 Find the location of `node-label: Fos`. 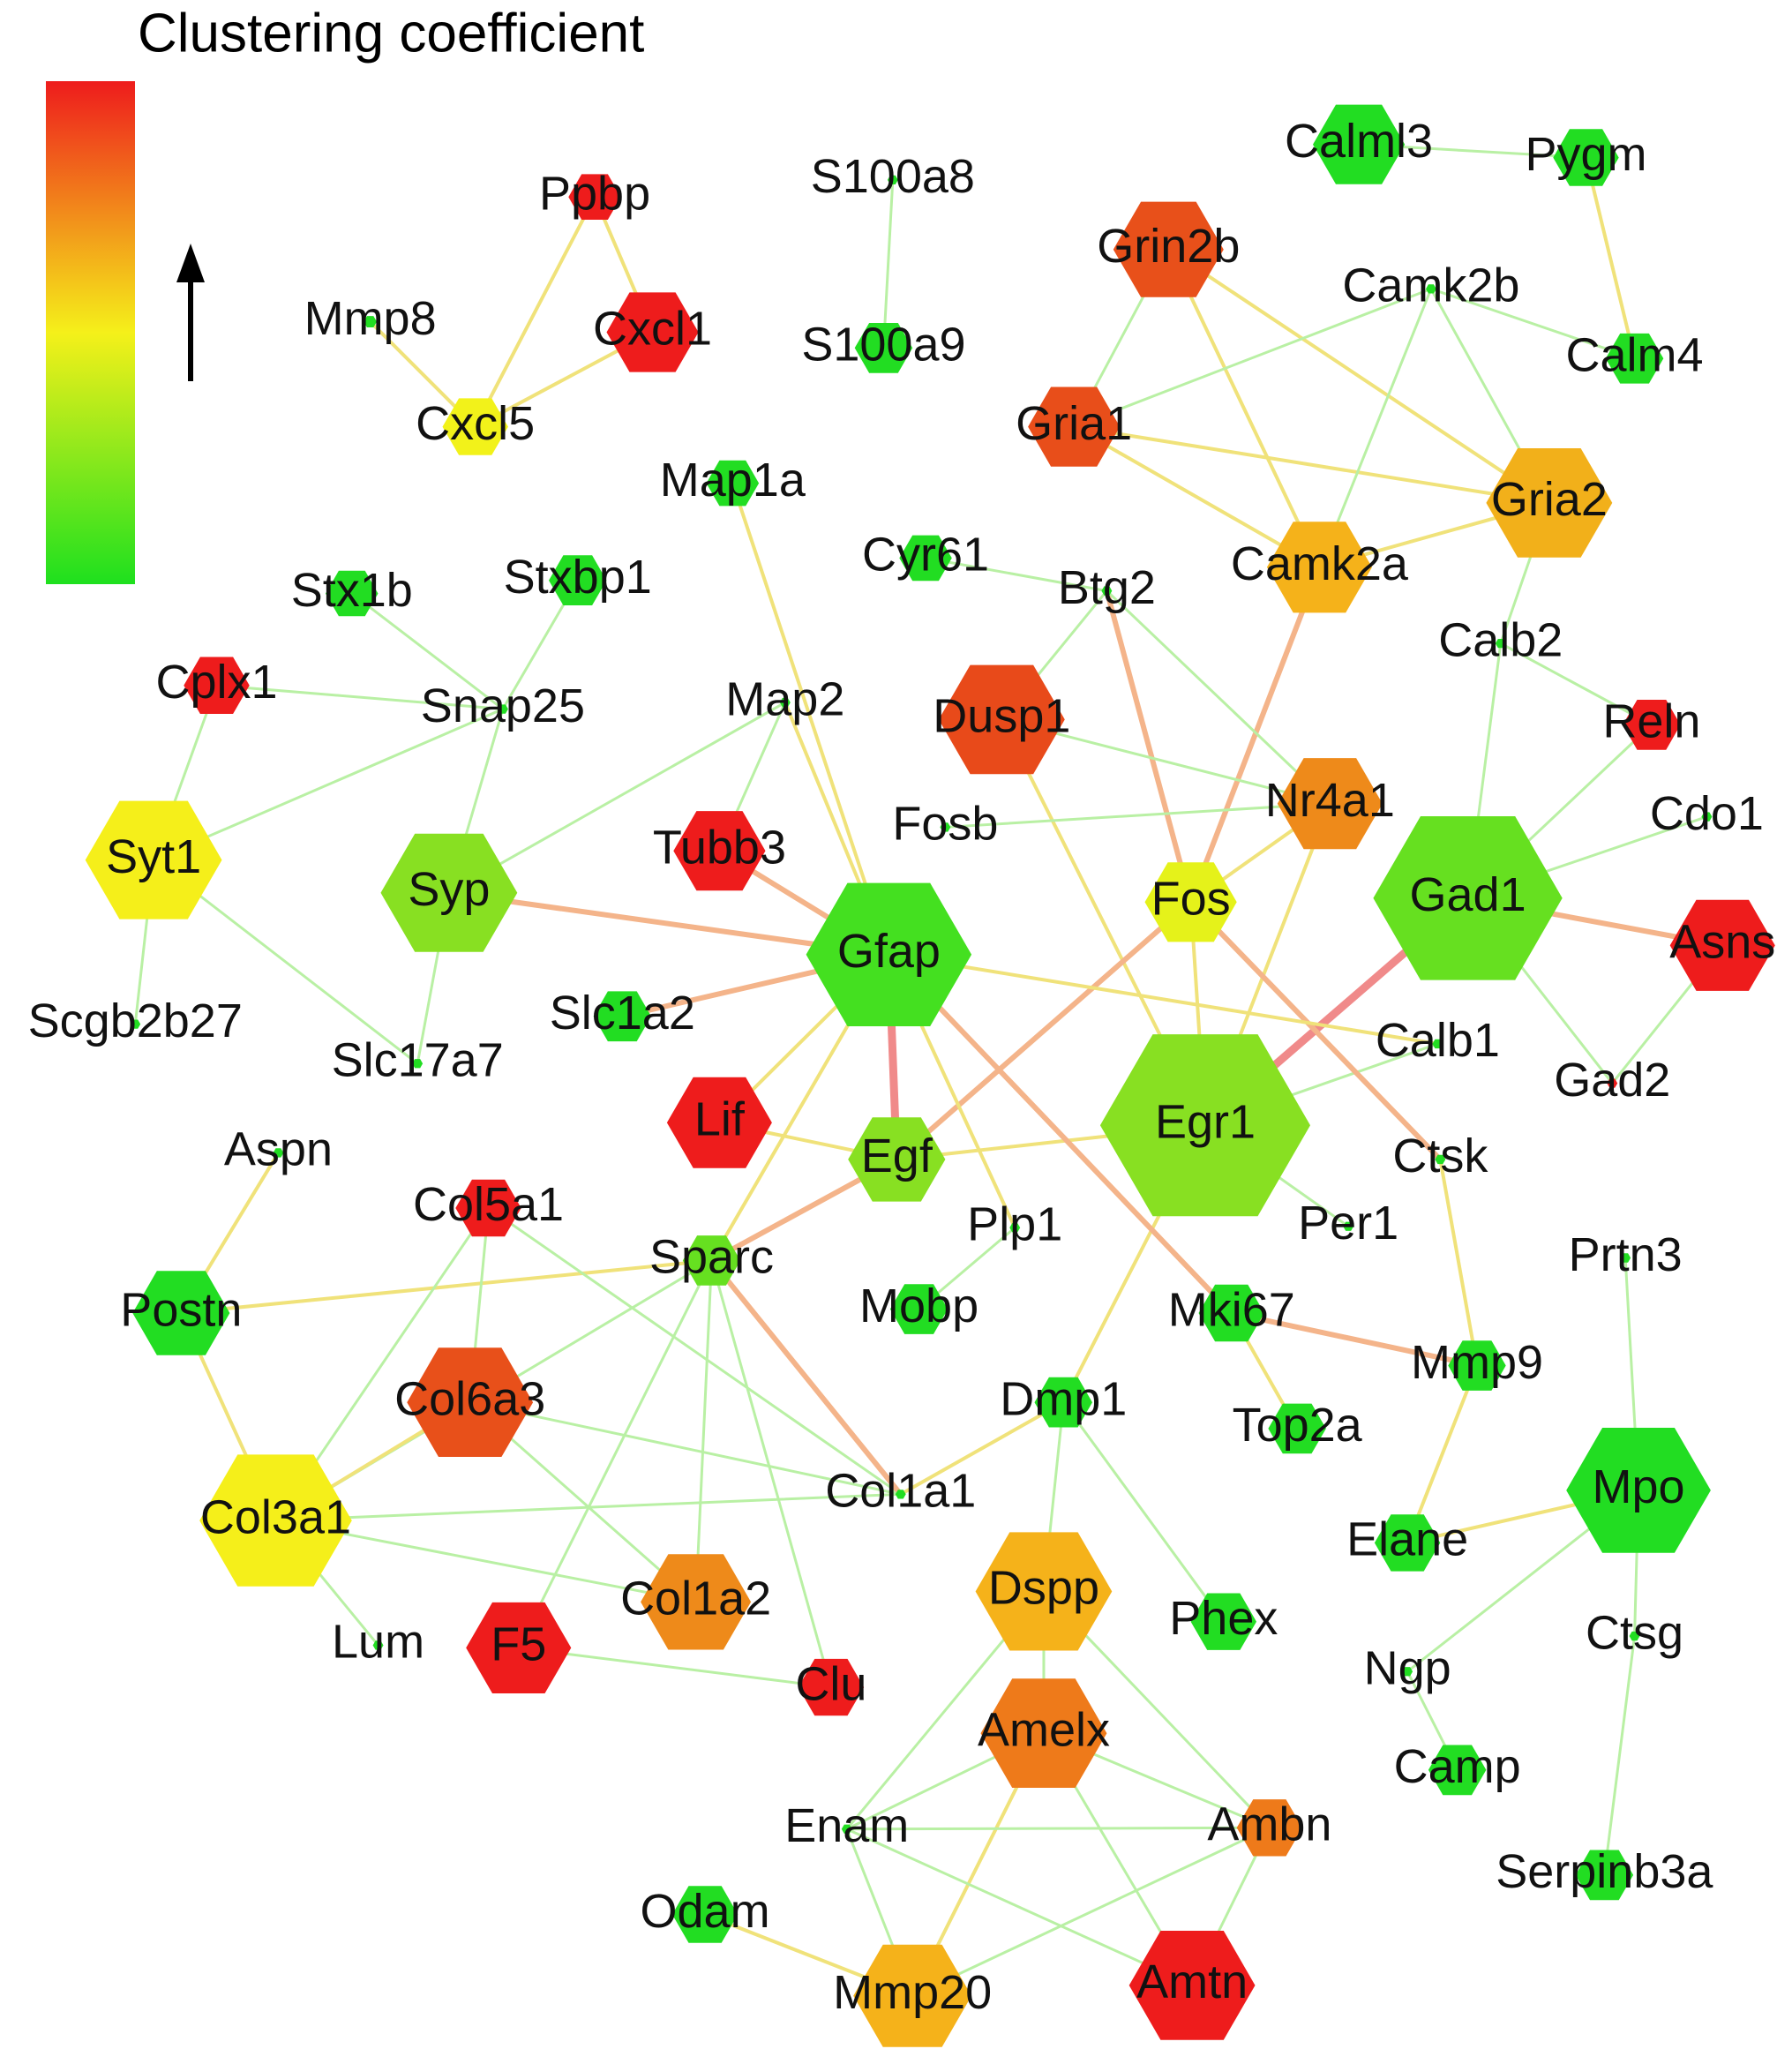

node-label: Fos is located at coordinates (1191, 899).